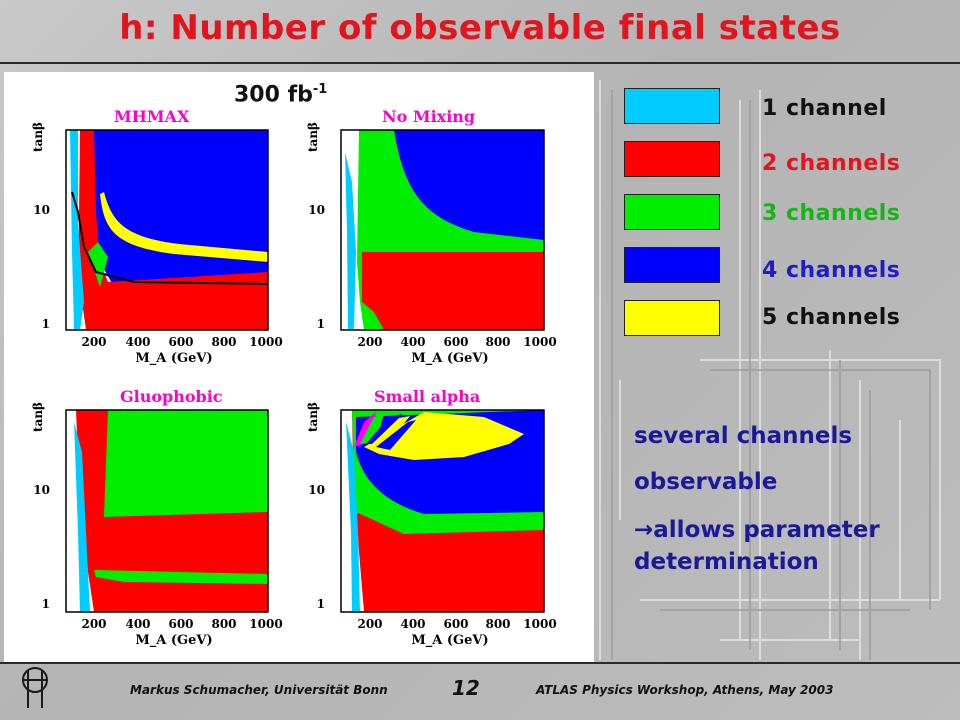 The width and height of the screenshot is (960, 720). I want to click on x-tick-gluophobic: 1000, so click(265, 624).